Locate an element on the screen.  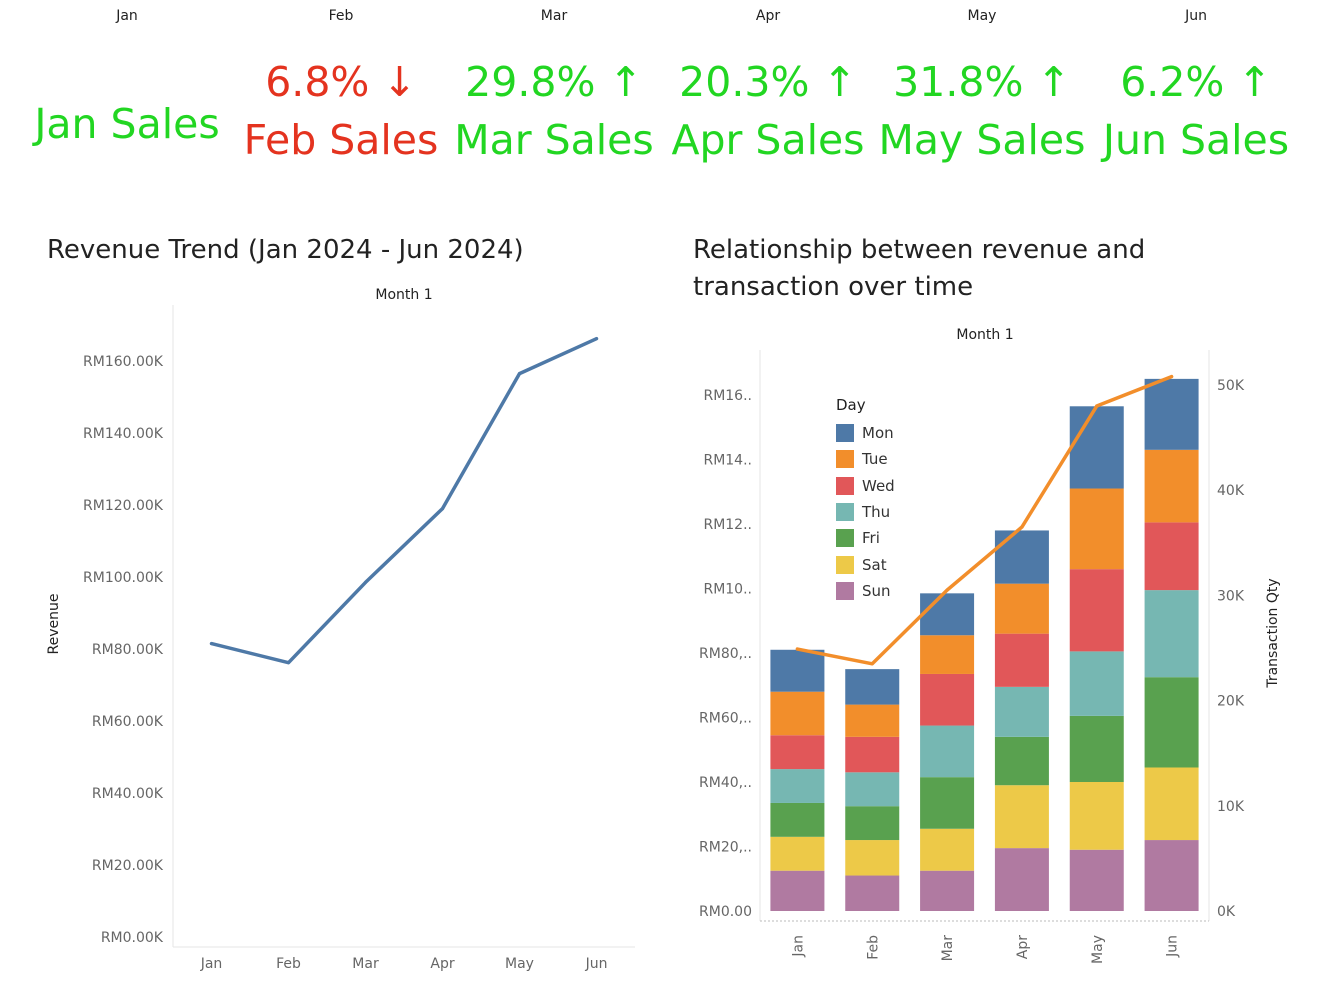
y-tick-label: RM80,.. is located at coordinates (725, 654).